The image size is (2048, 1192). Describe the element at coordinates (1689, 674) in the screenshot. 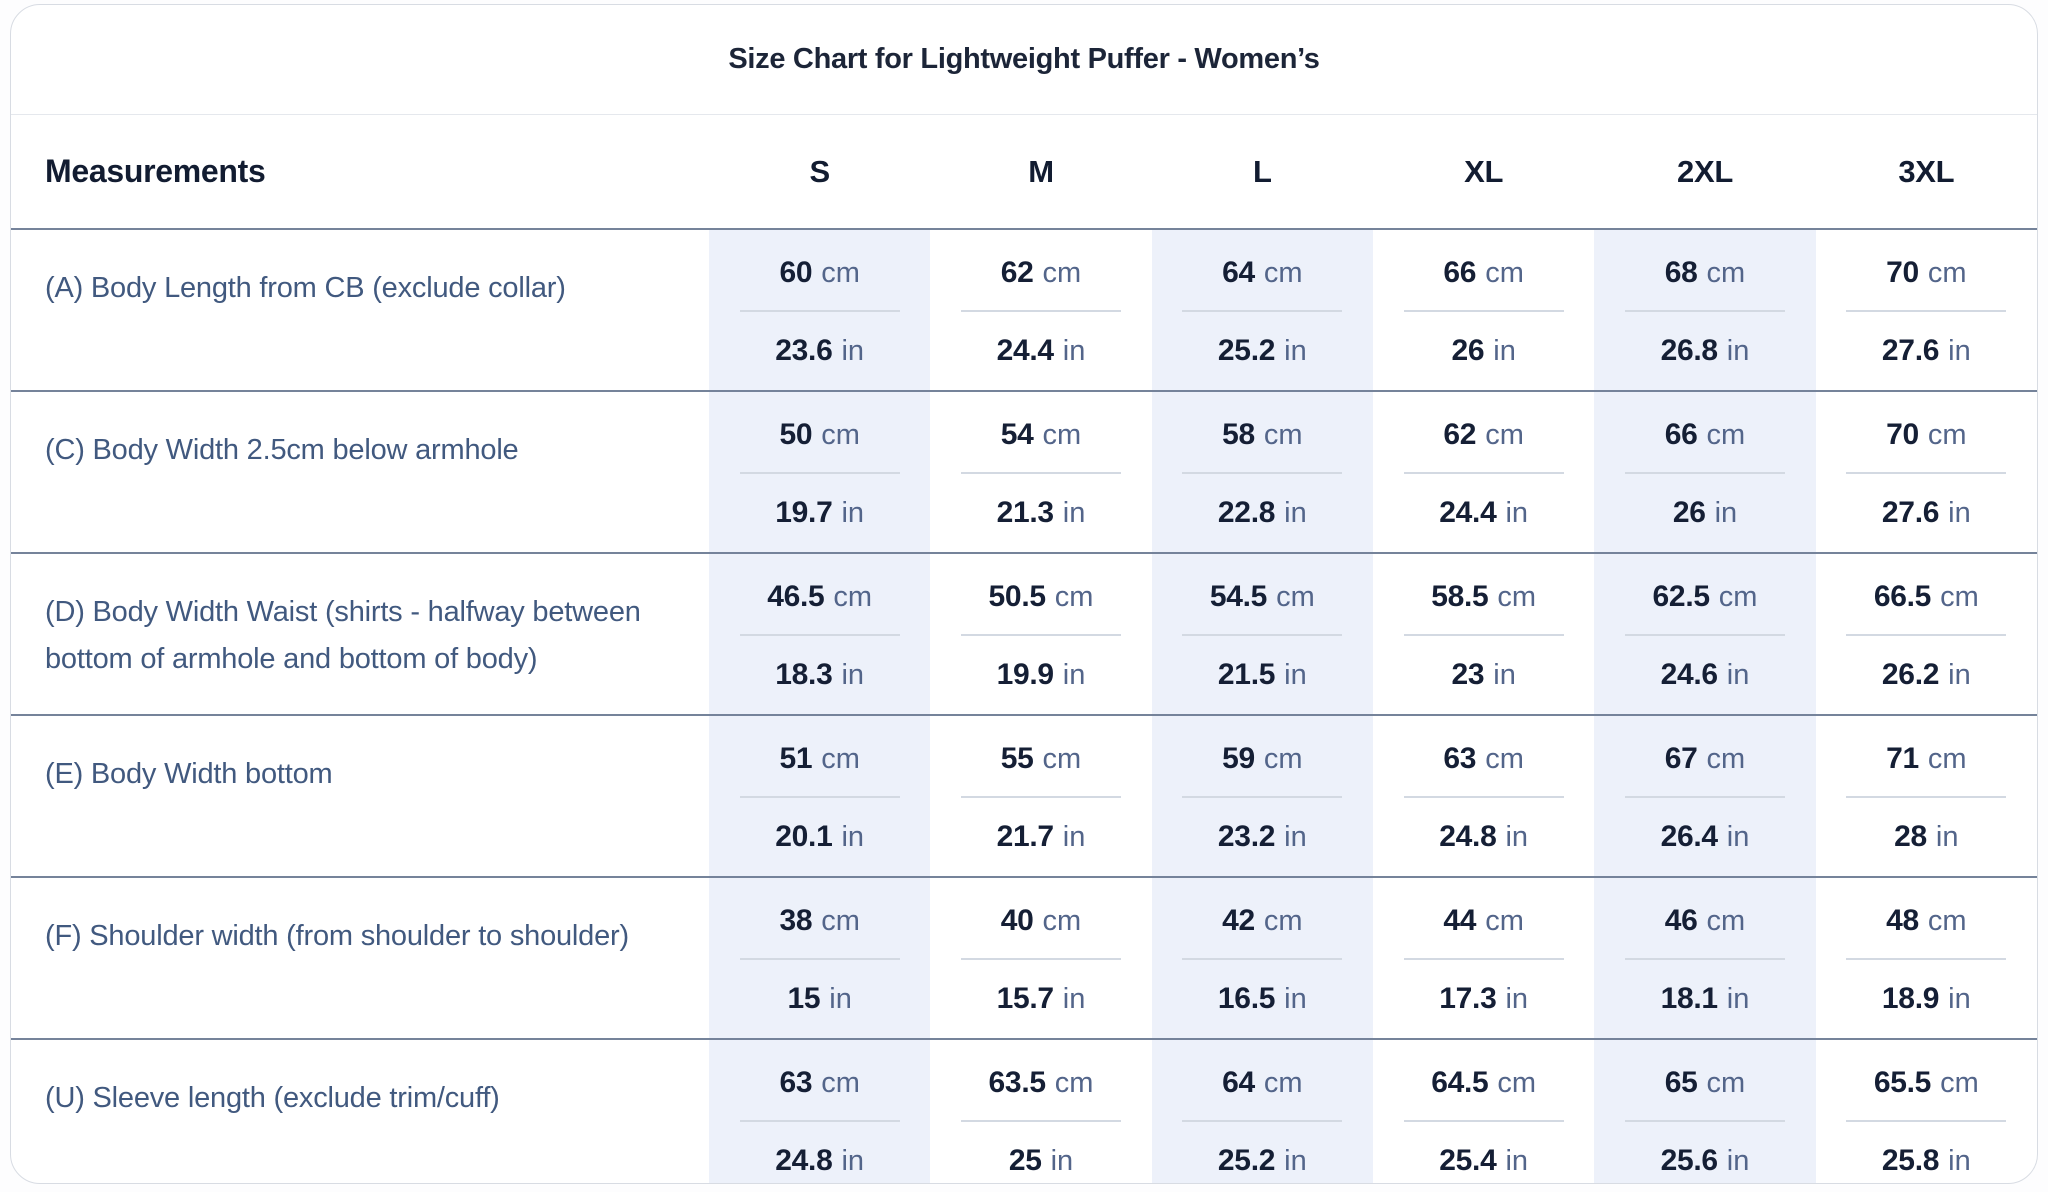

I see `in-number: 24.6` at that location.